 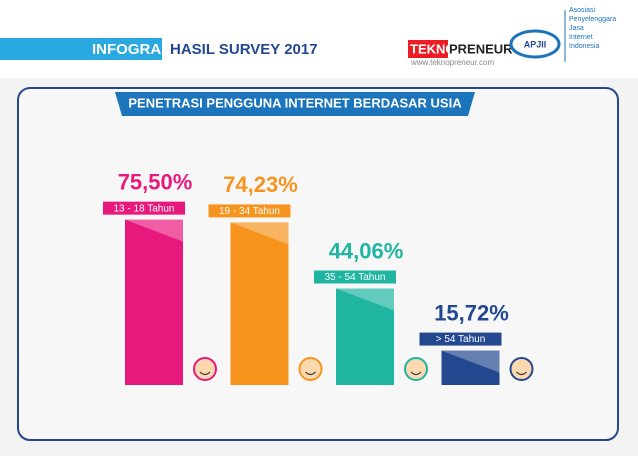 I want to click on url: www.teknopreneur.com, so click(x=452, y=62).